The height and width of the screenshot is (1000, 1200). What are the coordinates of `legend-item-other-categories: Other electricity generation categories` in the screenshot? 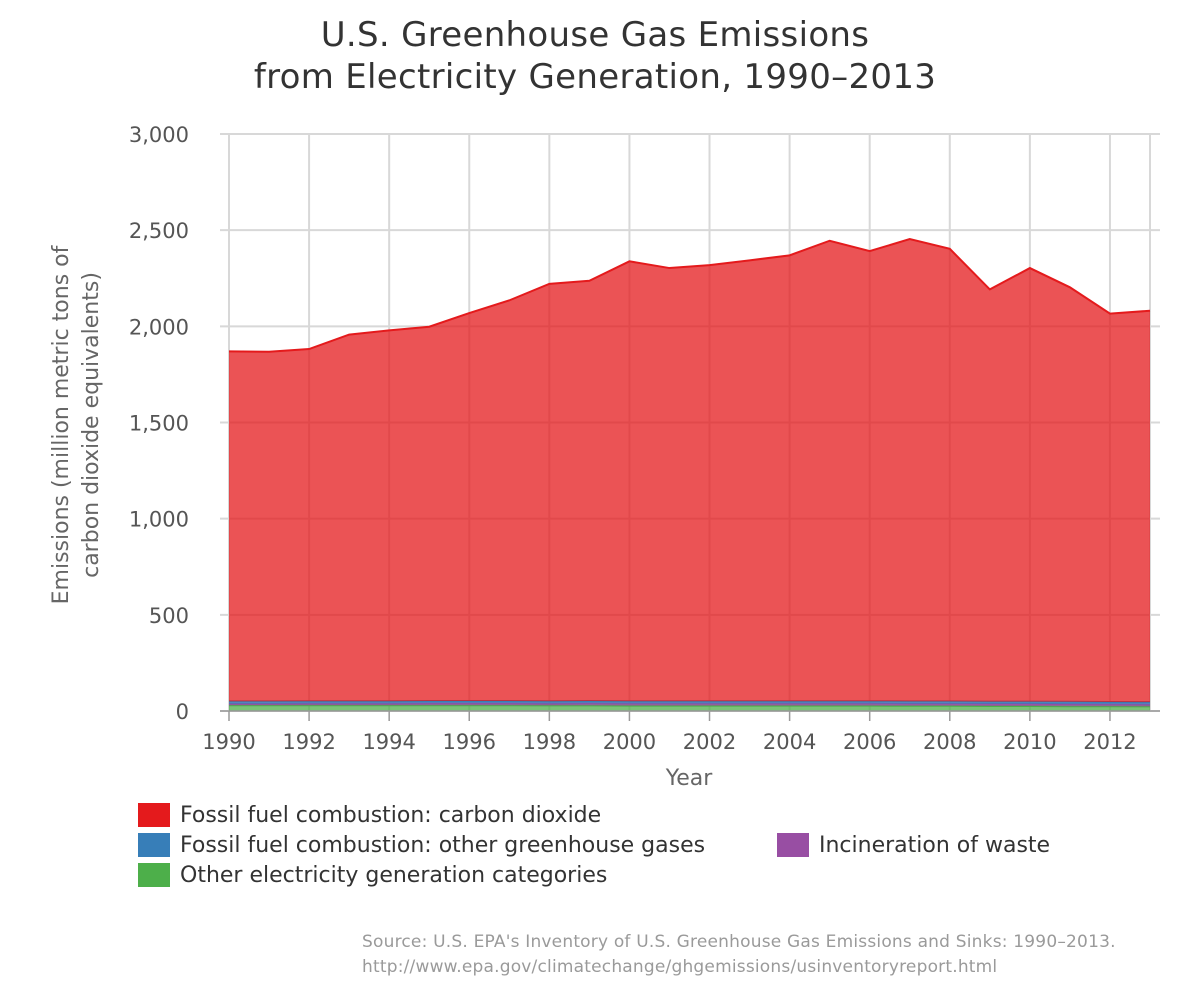 It's located at (372, 875).